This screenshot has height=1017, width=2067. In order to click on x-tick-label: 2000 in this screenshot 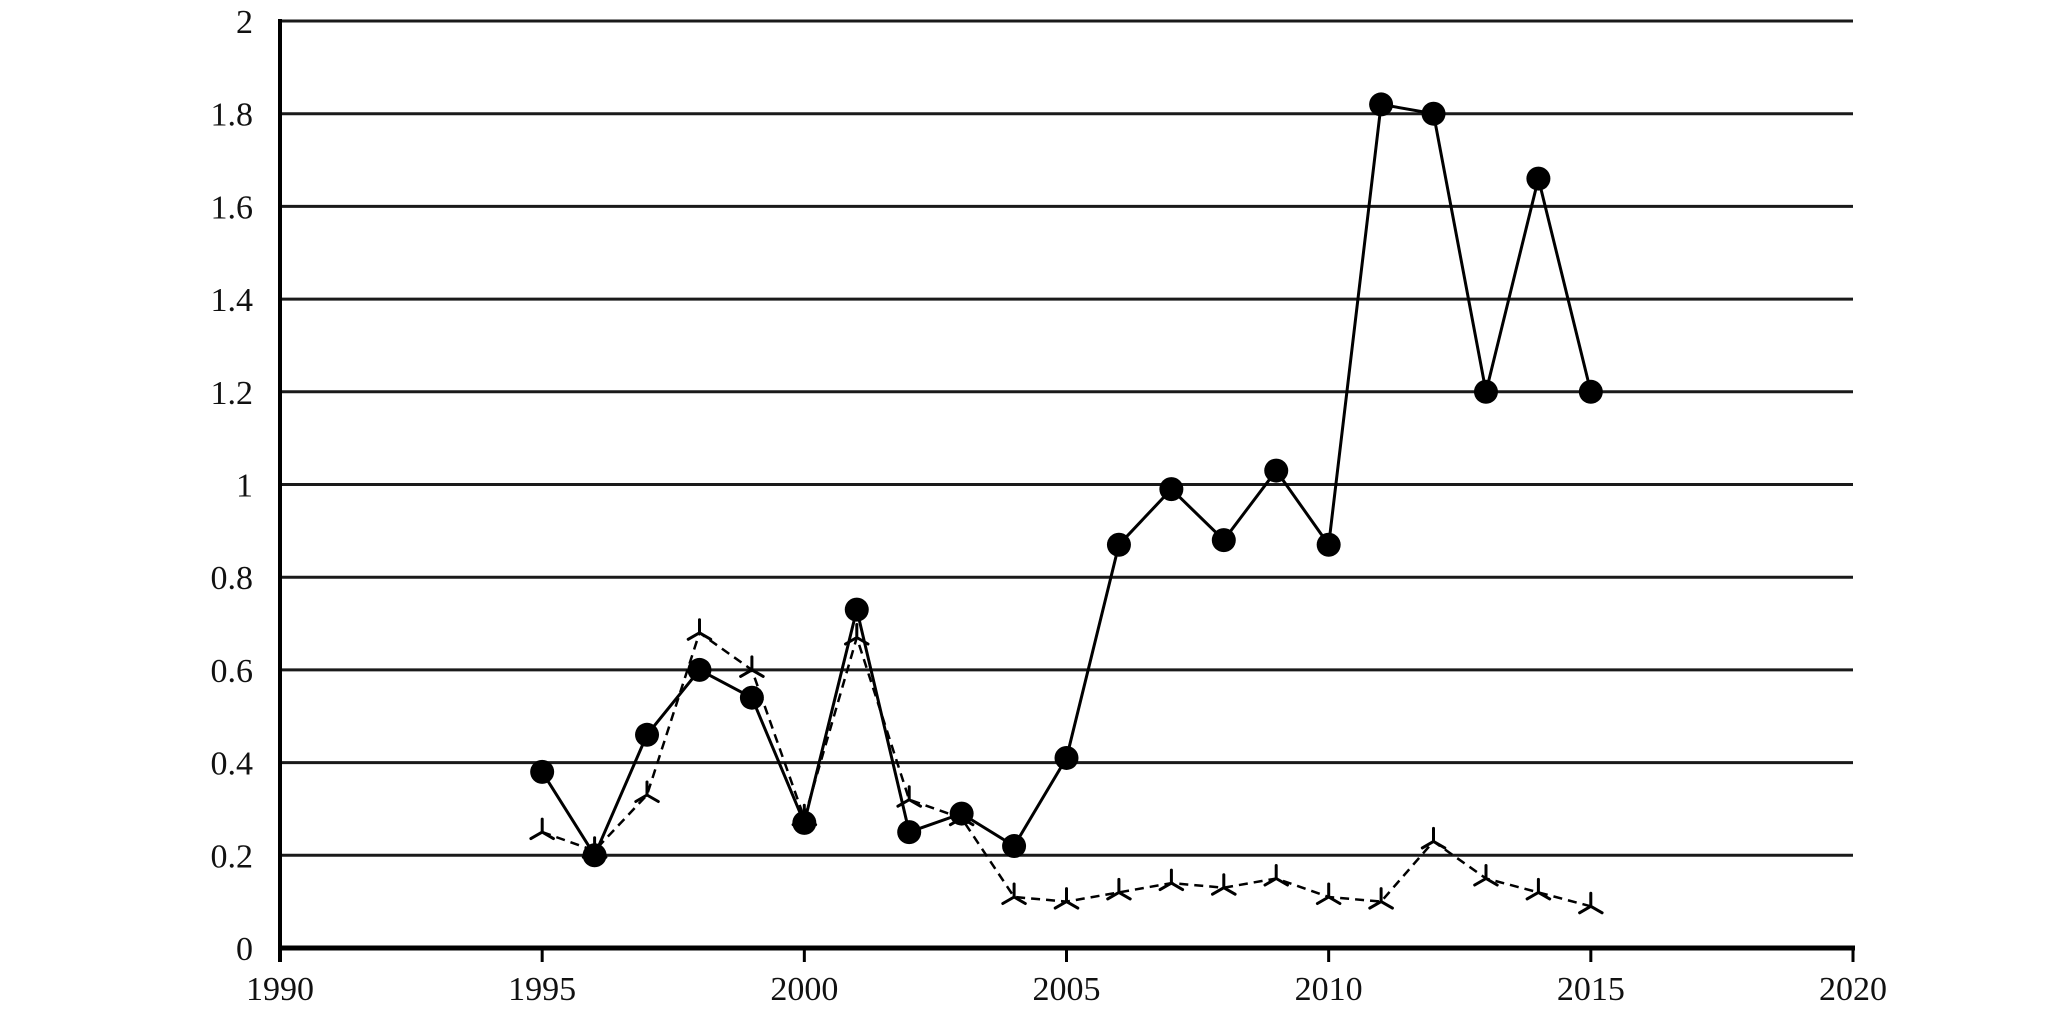, I will do `click(804, 989)`.